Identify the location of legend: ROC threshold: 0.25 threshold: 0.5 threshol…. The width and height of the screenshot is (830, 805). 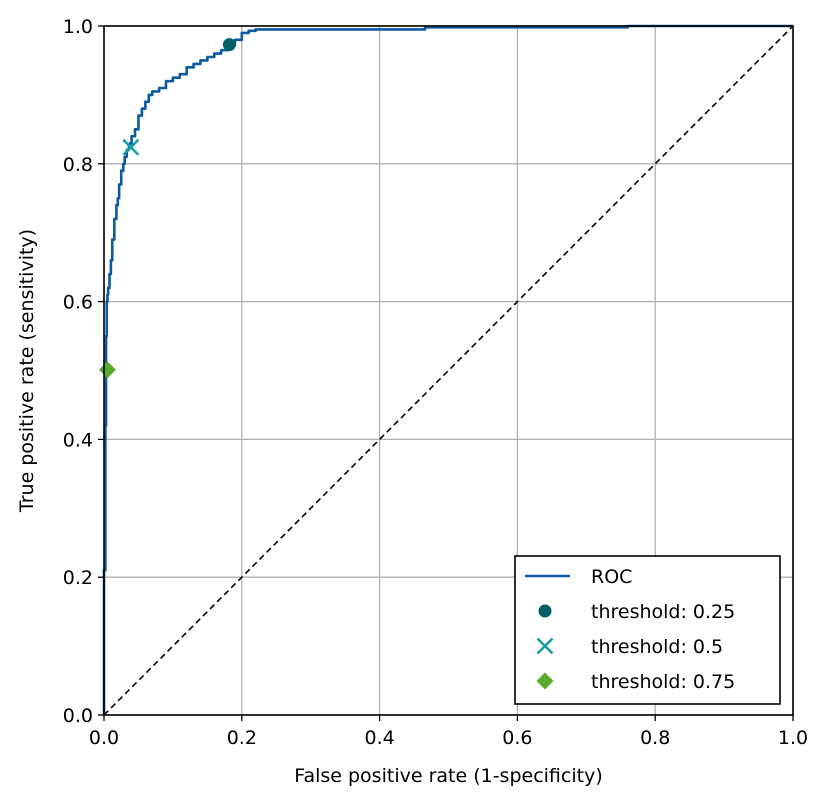
(647, 630).